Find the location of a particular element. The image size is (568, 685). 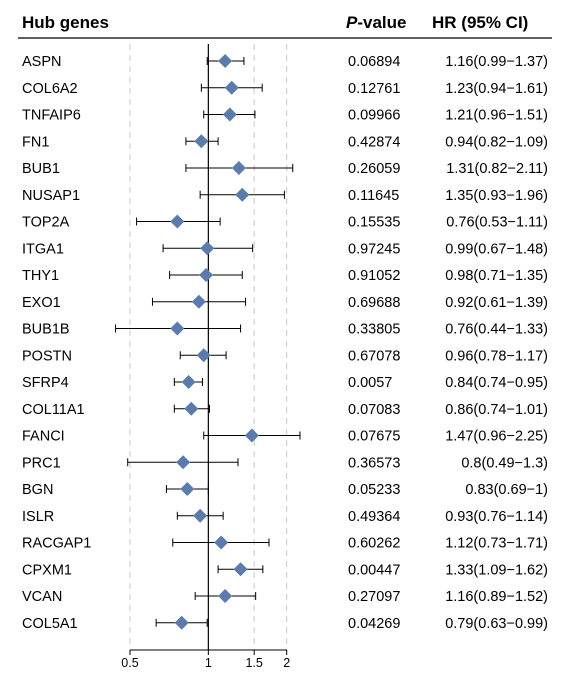

p-value-label: 0.36573 is located at coordinates (374, 463).